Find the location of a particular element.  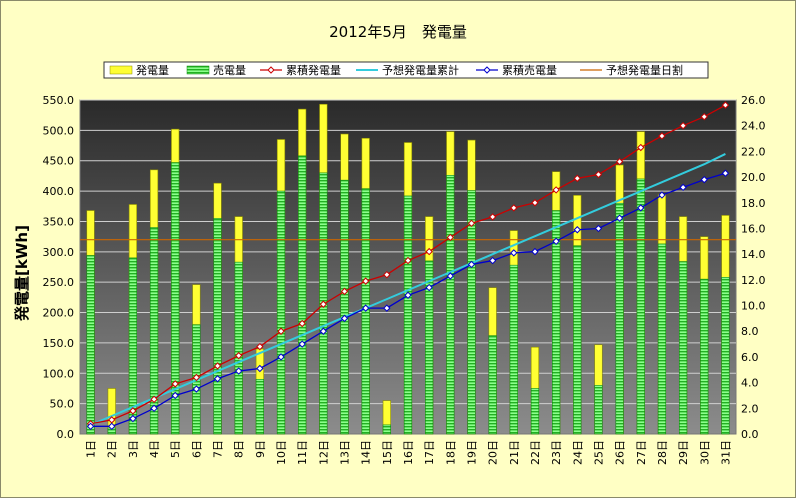

x-tick-label: 11日 is located at coordinates (302, 452).